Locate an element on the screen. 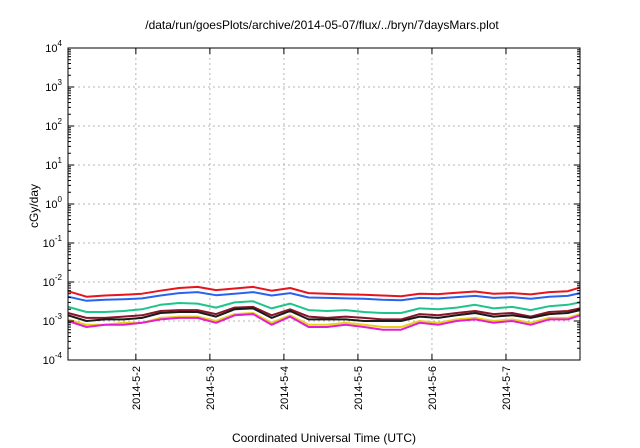 The width and height of the screenshot is (640, 448). y-tick-labels: 10⁻⁴ 10⁻³ 10⁻² 10⁻¹ 10⁰ 10¹ 10² 10³ 10⁴ is located at coordinates (53, 203).